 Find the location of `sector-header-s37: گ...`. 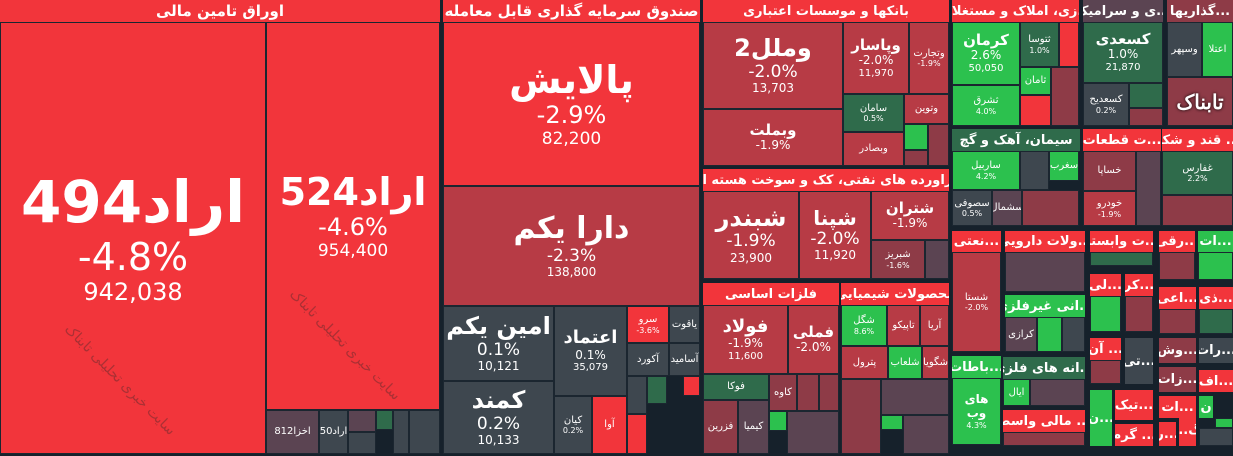

sector-header-s37: گ... is located at coordinates (1187, 430).